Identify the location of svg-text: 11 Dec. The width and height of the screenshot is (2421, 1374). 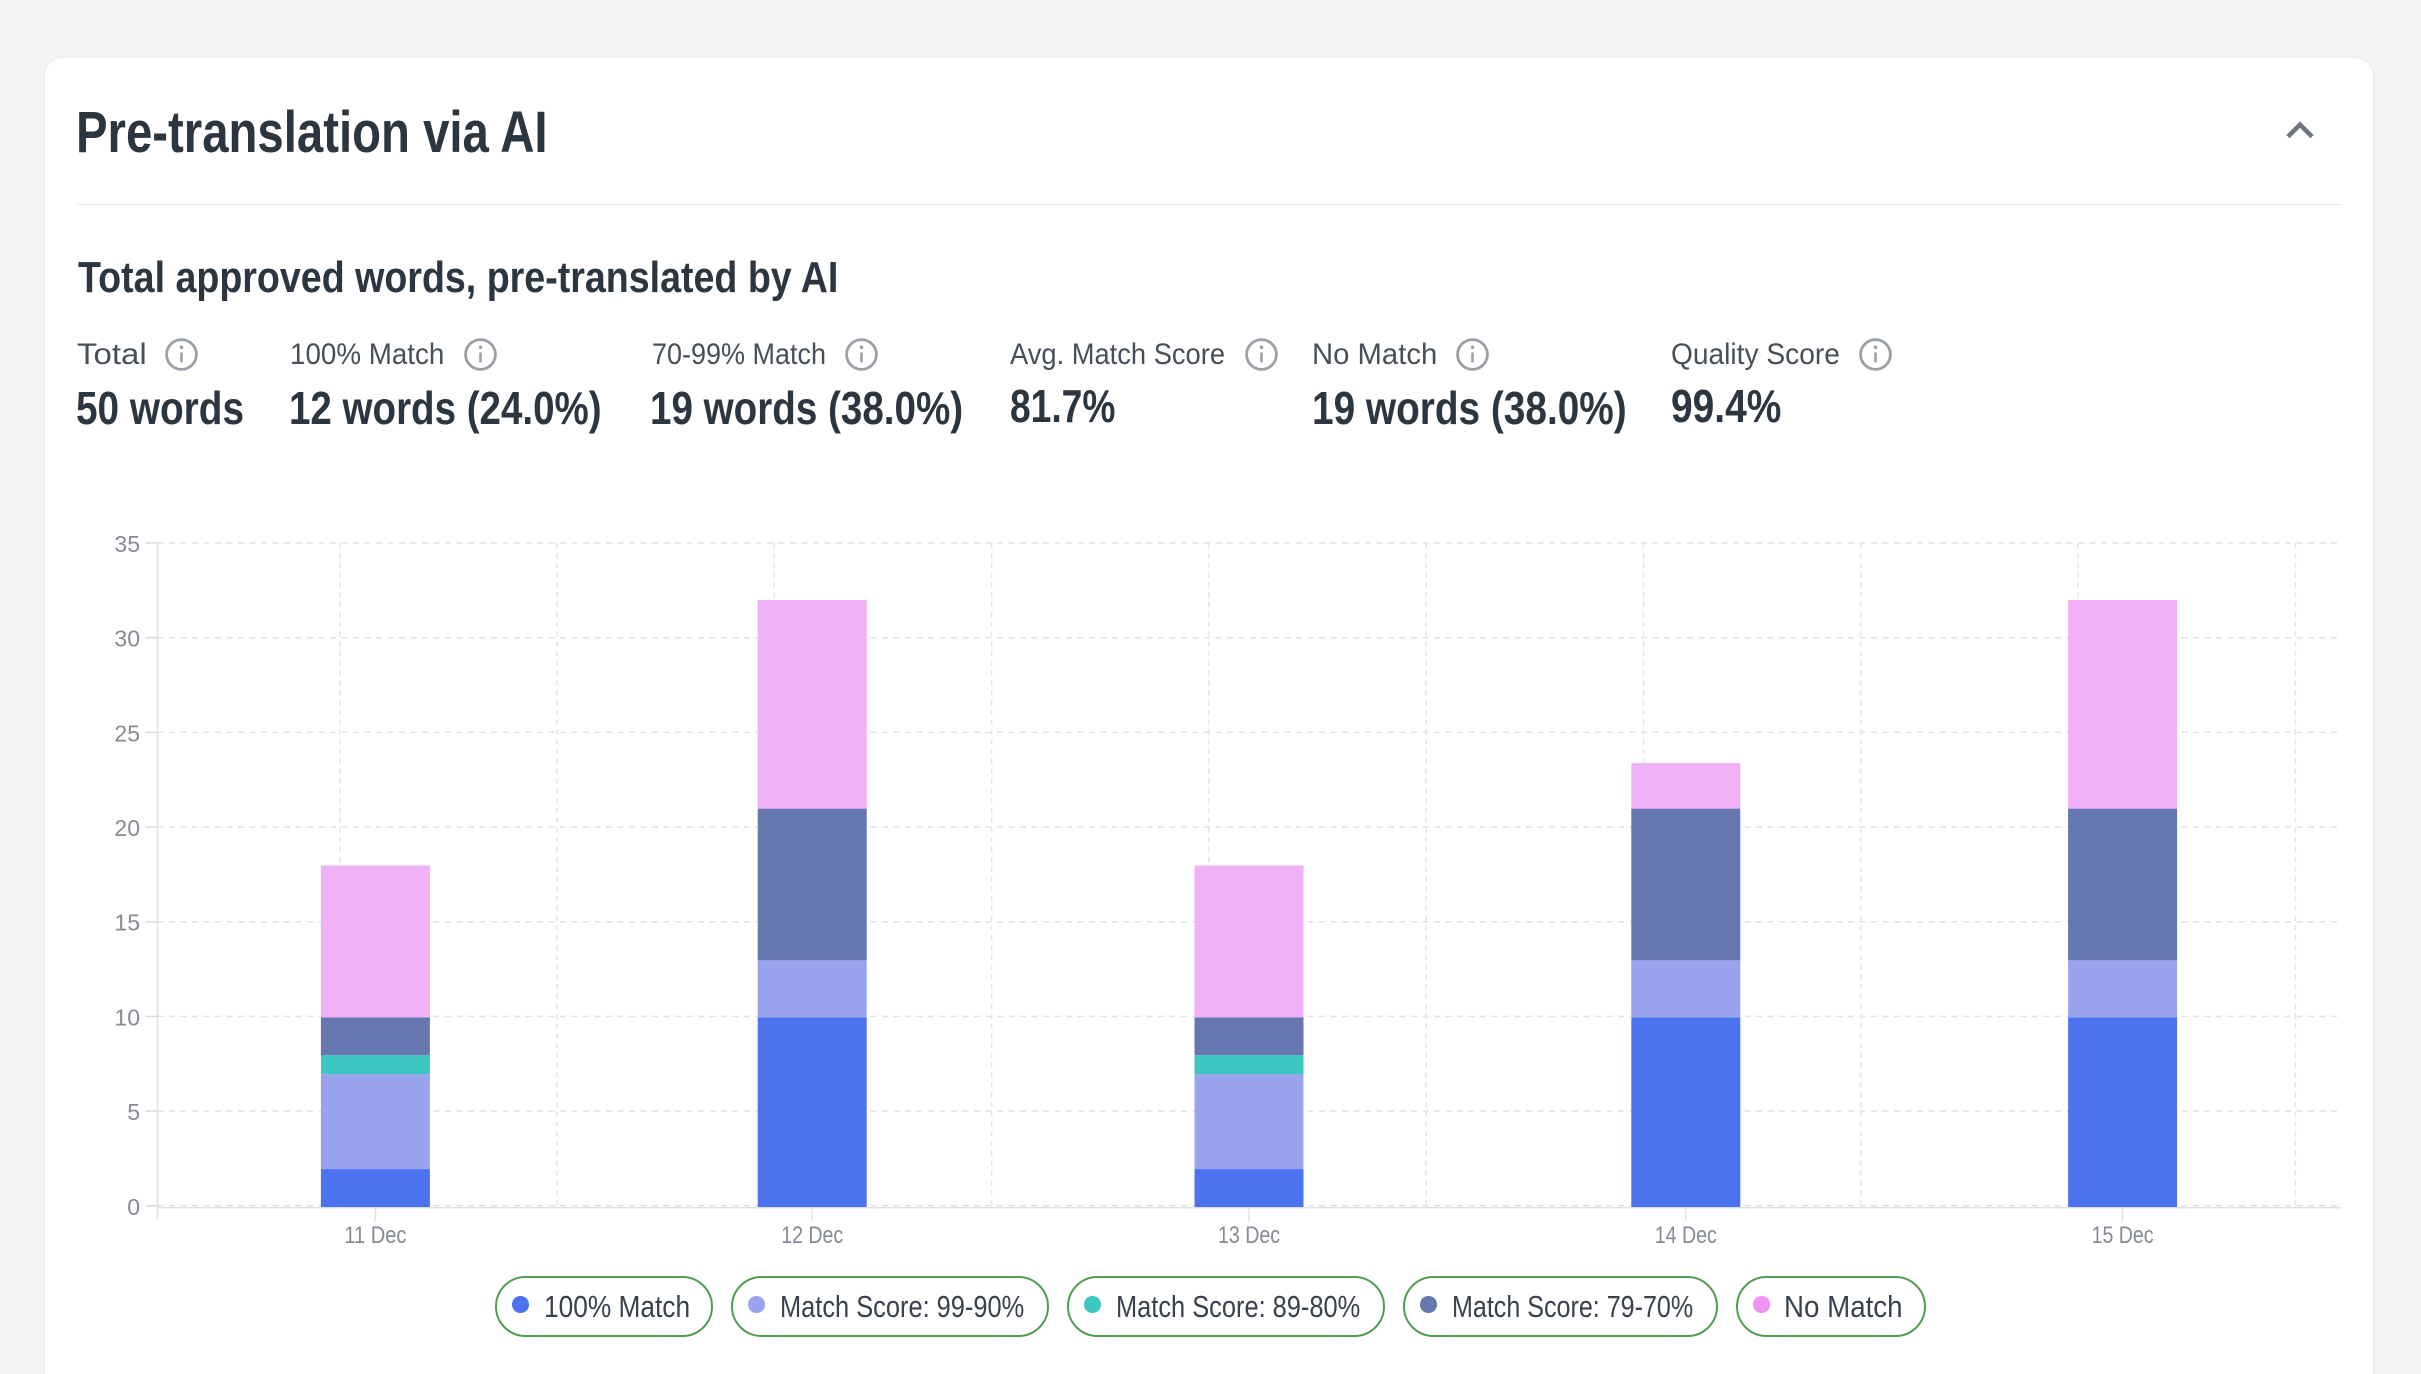
(375, 1235).